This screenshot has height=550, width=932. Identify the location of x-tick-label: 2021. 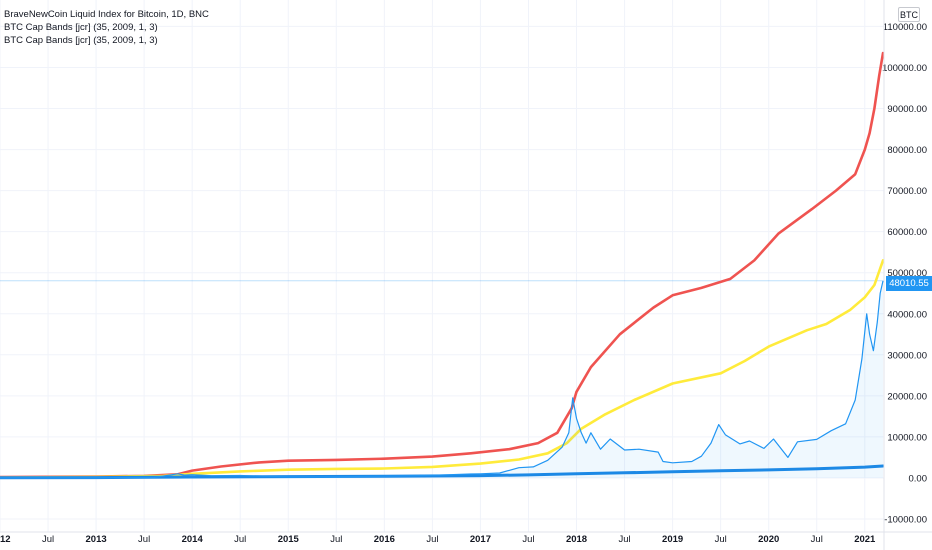
(865, 539).